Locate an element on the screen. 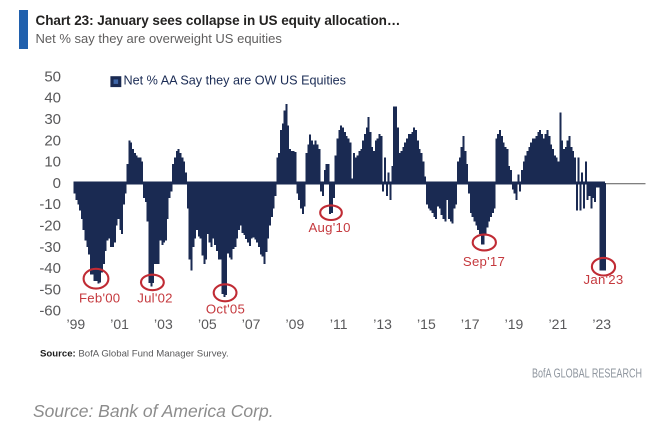  svg-text: -20 is located at coordinates (50, 226).